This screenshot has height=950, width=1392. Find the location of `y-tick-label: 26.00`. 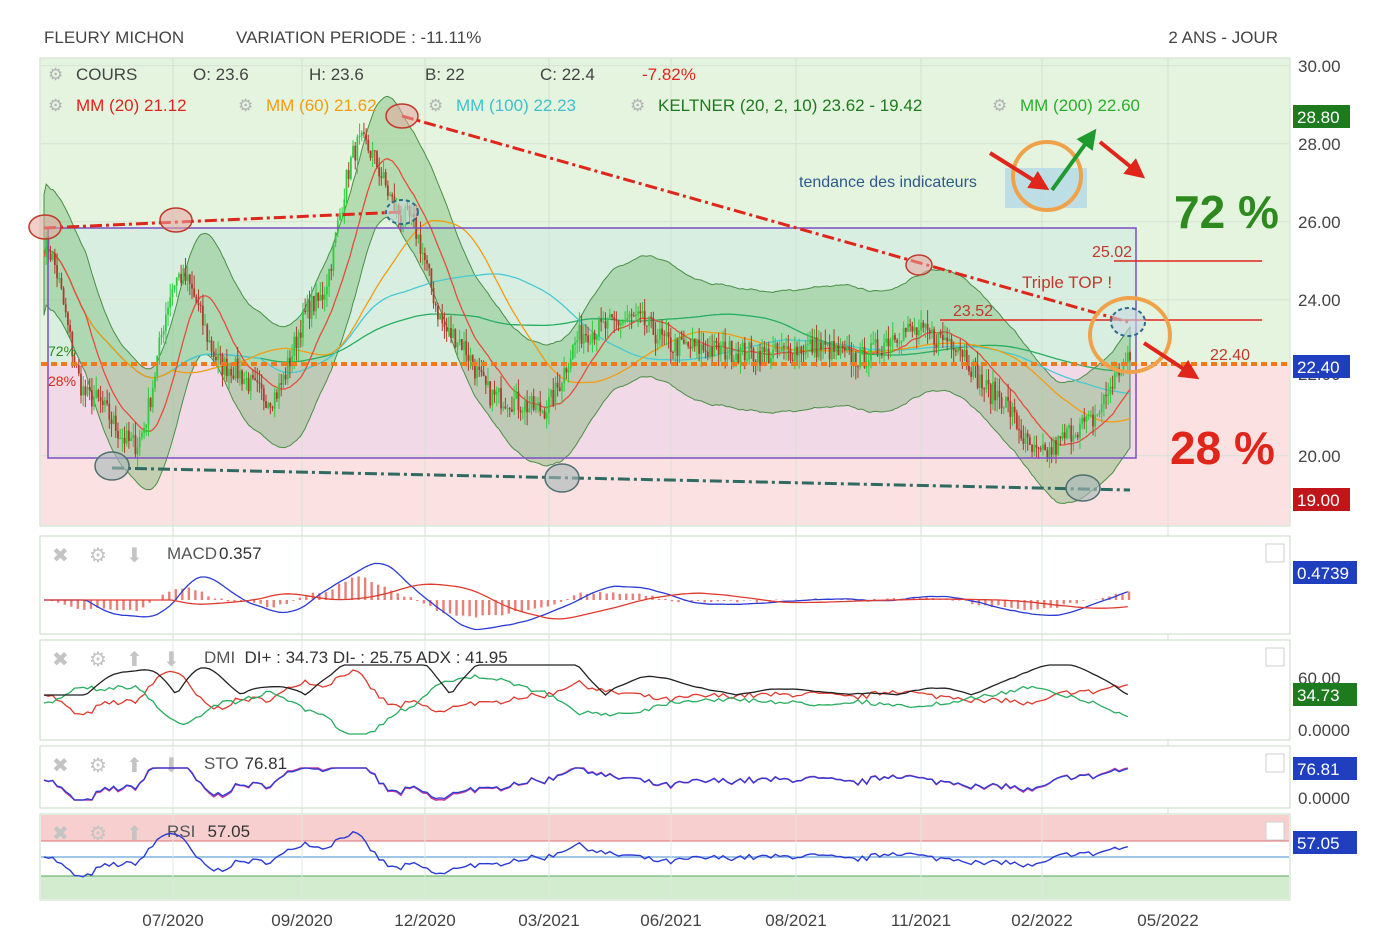

y-tick-label: 26.00 is located at coordinates (1319, 222).